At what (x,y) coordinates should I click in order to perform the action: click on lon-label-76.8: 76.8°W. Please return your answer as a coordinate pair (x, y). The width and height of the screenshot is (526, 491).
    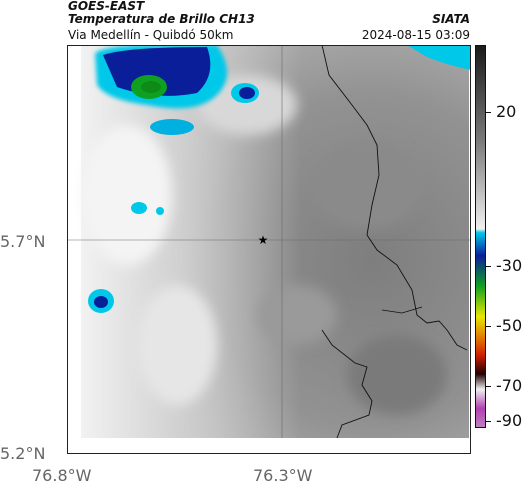
    Looking at the image, I should click on (62, 475).